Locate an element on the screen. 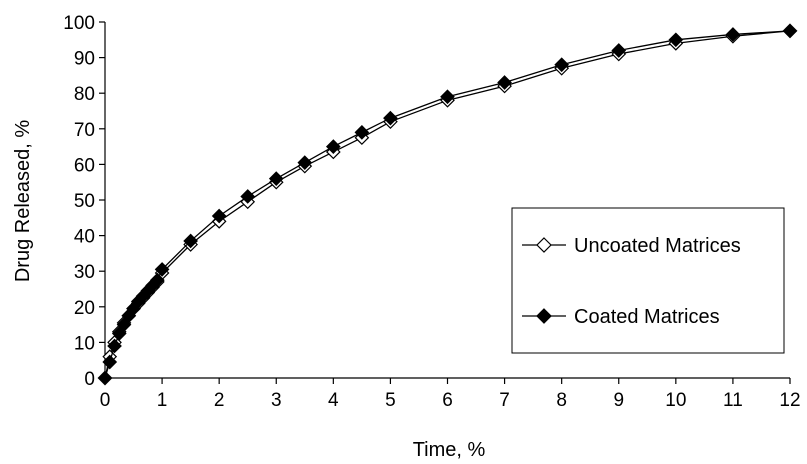 This screenshot has width=807, height=464. y-tick-label: 30 is located at coordinates (84, 272).